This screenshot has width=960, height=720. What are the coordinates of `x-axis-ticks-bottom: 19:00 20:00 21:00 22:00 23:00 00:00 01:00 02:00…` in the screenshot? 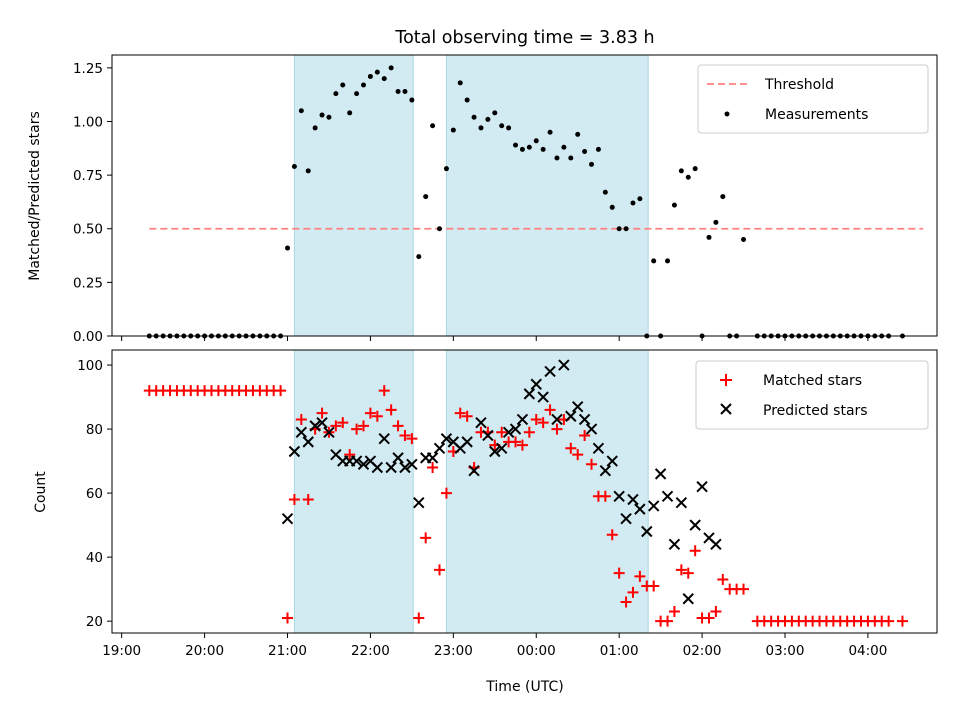 It's located at (494, 646).